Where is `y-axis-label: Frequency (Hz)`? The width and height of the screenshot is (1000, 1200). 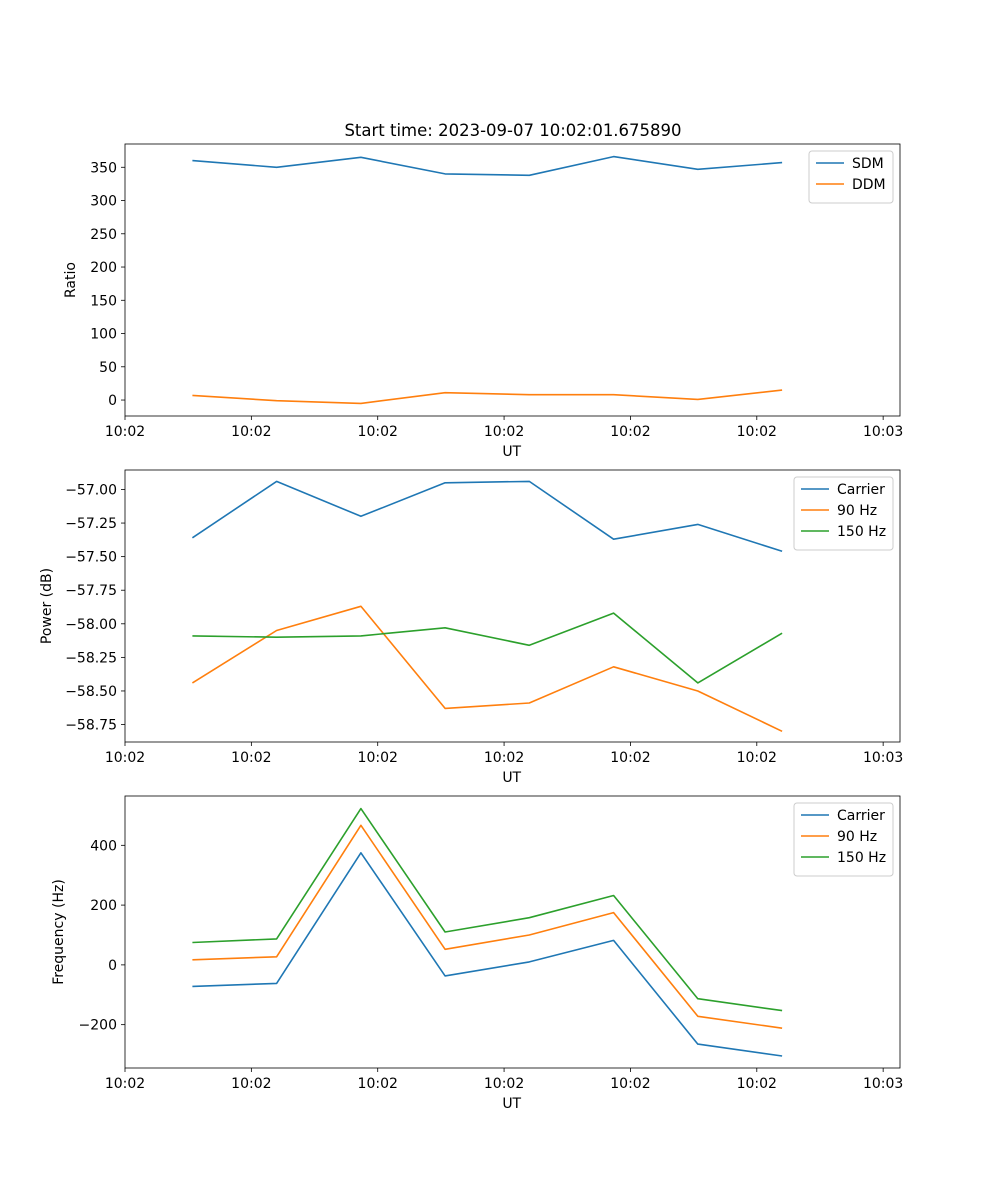 y-axis-label: Frequency (Hz) is located at coordinates (59, 932).